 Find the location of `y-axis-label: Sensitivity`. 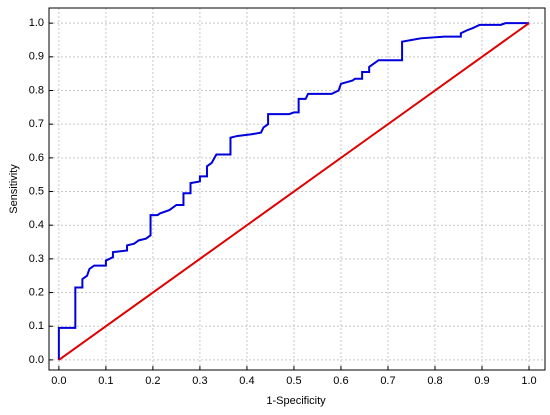

y-axis-label: Sensitivity is located at coordinates (14, 189).